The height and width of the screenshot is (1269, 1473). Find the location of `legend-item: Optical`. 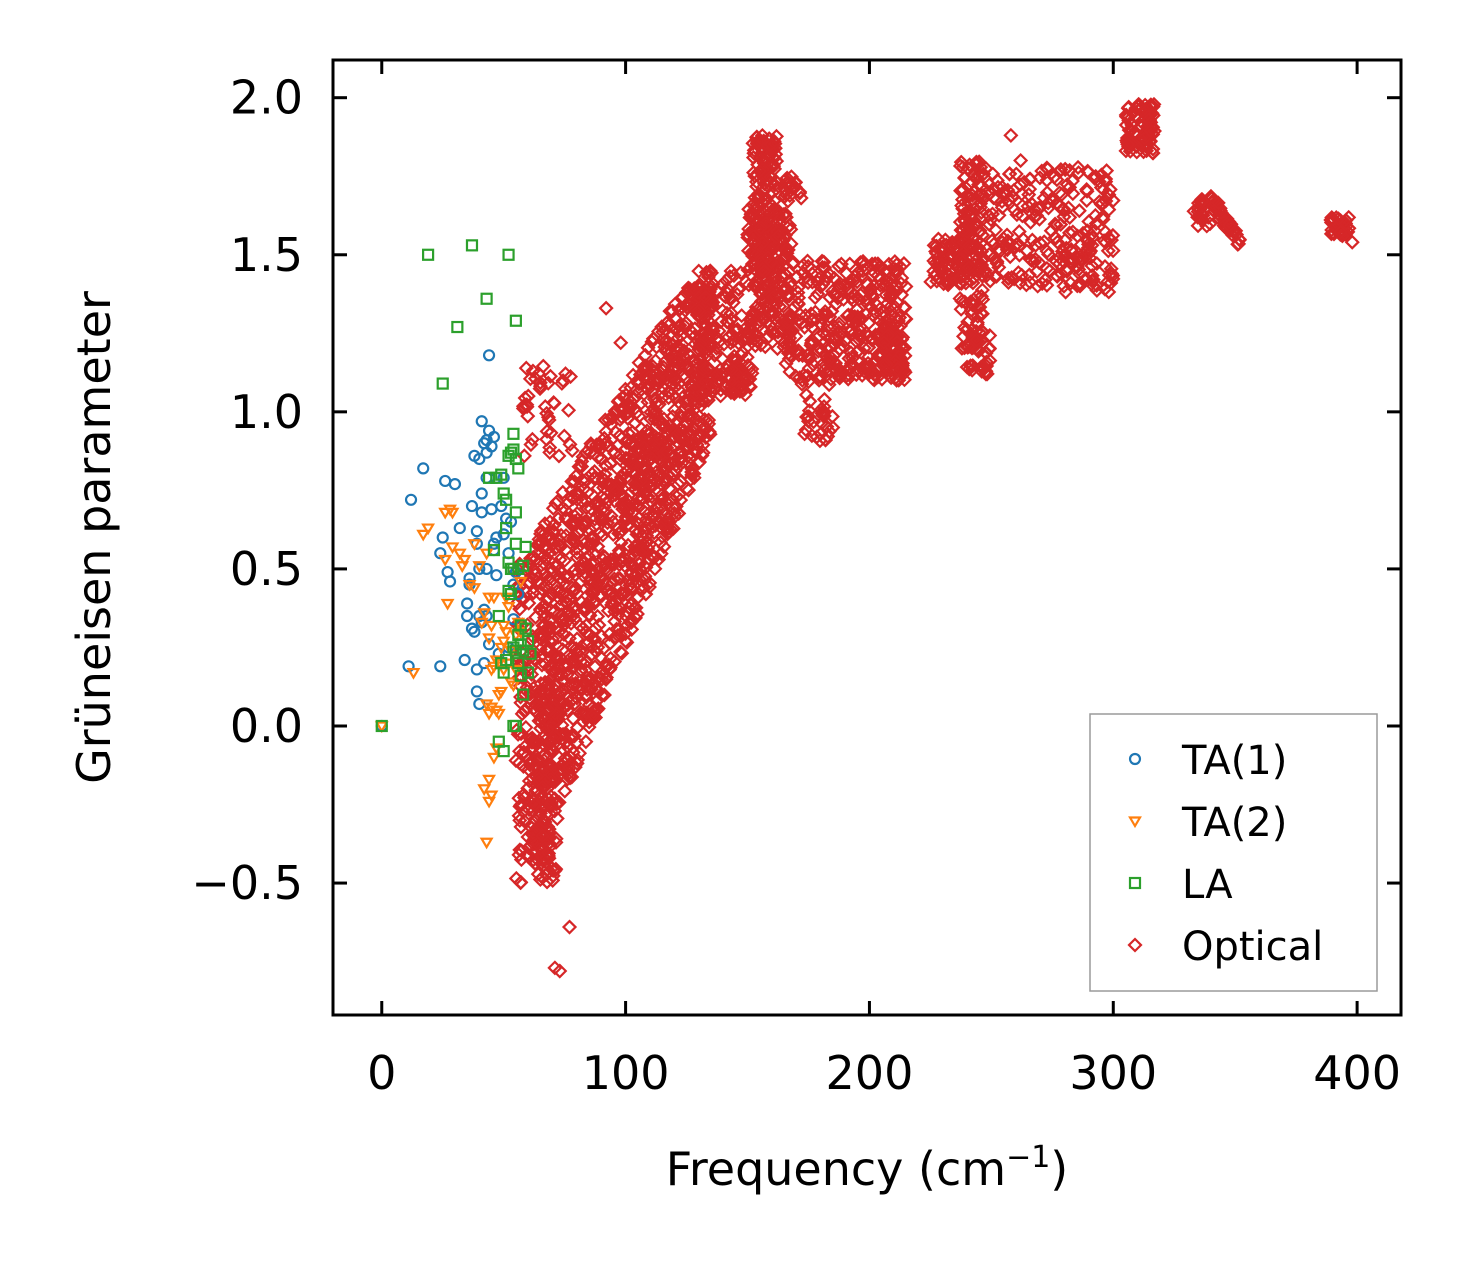

legend-item: Optical is located at coordinates (1225, 947).